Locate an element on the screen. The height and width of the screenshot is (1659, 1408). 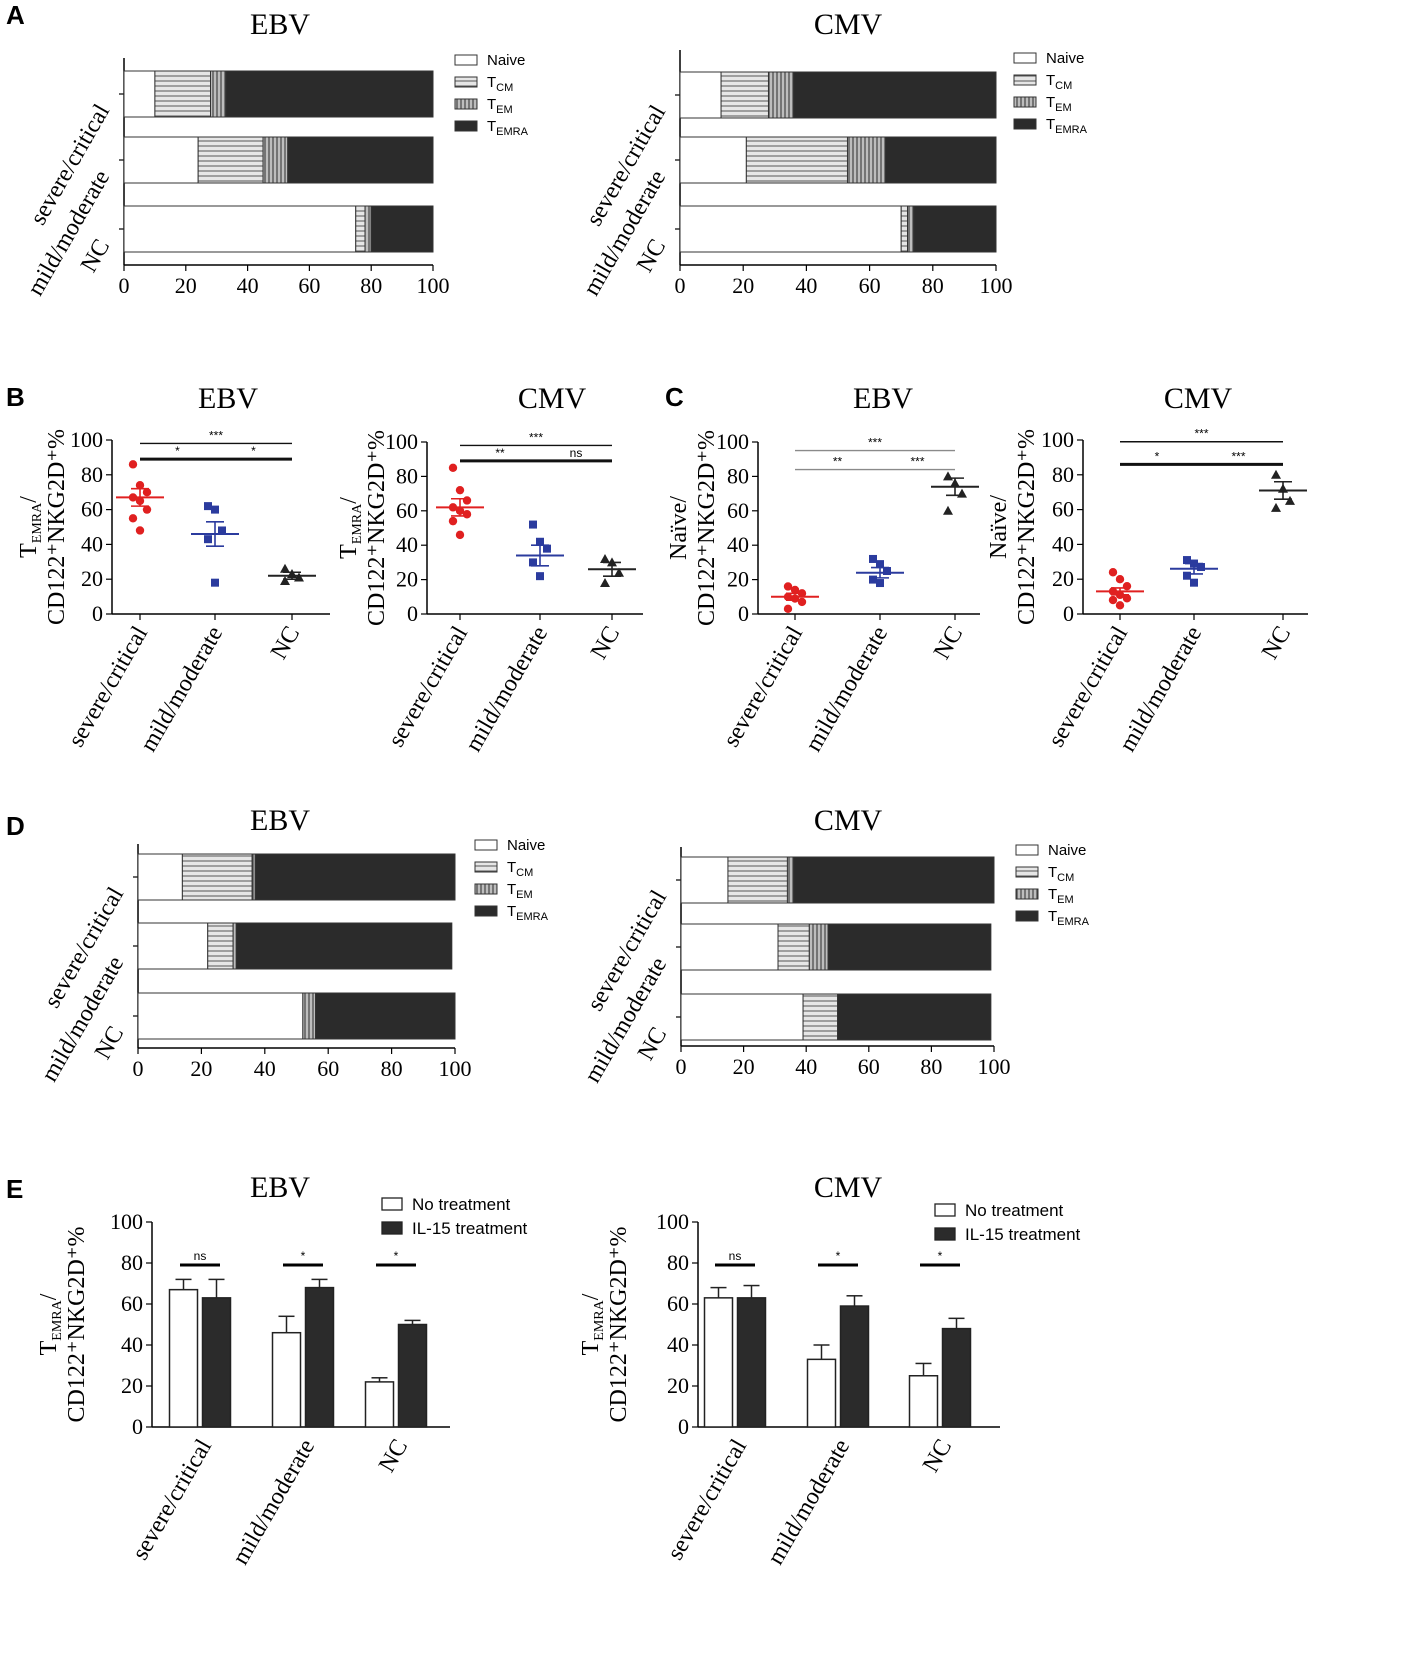
legend-subscript: CM is located at coordinates (1065, 878).